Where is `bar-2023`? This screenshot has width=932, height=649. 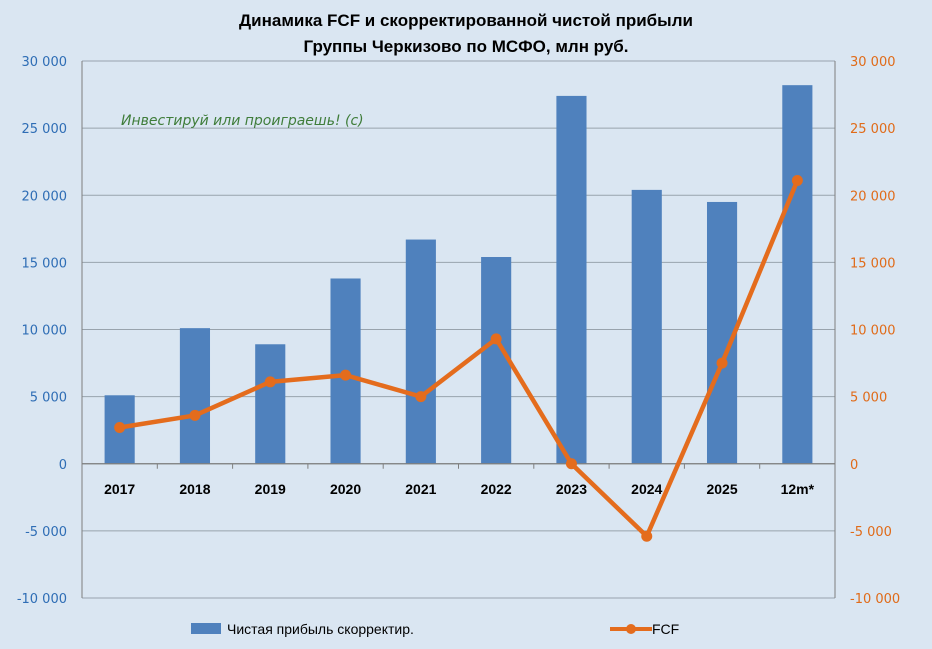 bar-2023 is located at coordinates (571, 279).